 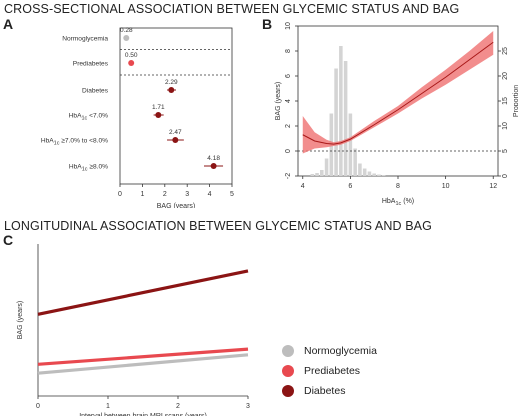 I want to click on category-label: Diabetes, so click(x=95, y=91).